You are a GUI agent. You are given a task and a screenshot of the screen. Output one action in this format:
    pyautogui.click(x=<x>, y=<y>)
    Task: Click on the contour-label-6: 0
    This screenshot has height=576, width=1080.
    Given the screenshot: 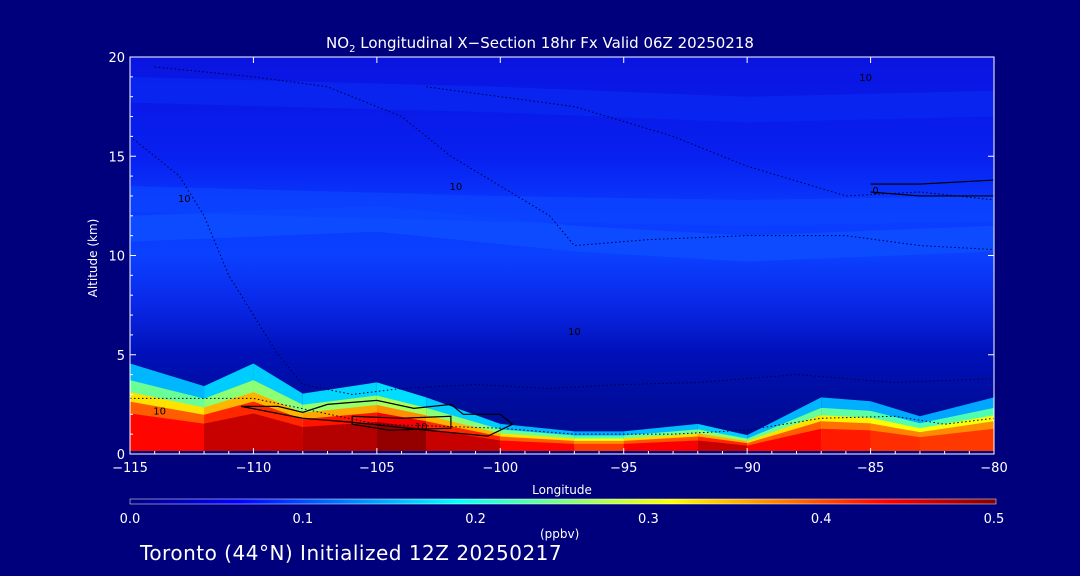 What is the action you would take?
    pyautogui.click(x=875, y=191)
    